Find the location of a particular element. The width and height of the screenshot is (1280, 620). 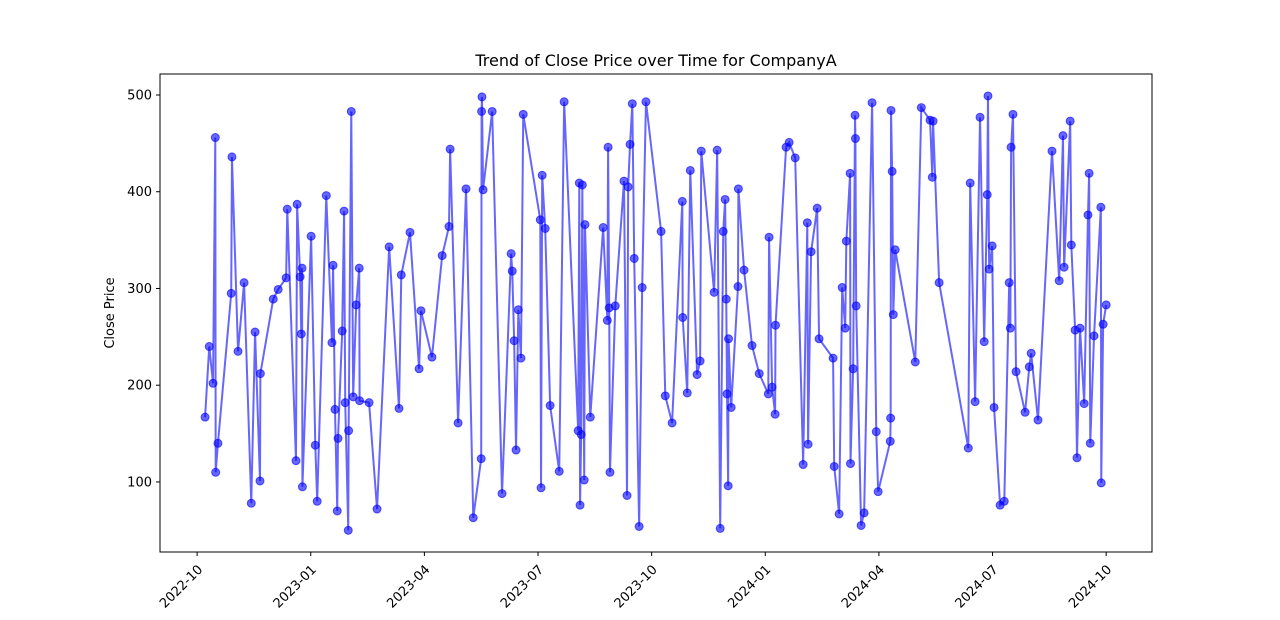

y-tick-label: 300 is located at coordinates (139, 289).